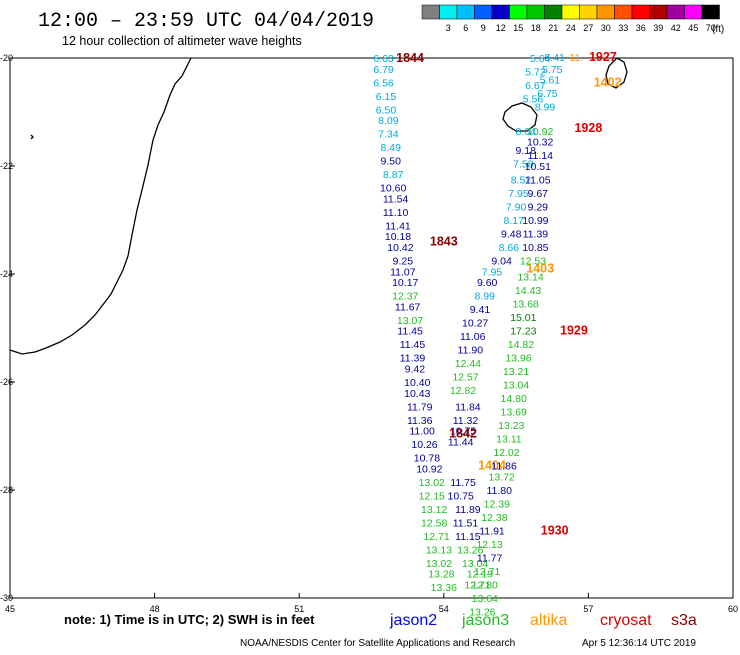 This screenshot has width=740, height=655. Describe the element at coordinates (538, 208) in the screenshot. I see `wave-height-value: 9.29` at that location.